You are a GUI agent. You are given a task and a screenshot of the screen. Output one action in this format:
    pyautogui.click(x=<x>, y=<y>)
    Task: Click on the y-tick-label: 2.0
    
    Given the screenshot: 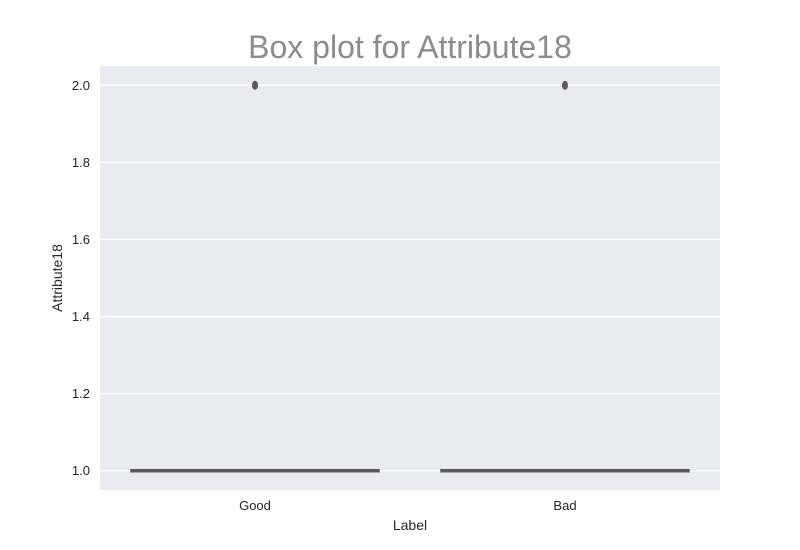 What is the action you would take?
    pyautogui.click(x=81, y=85)
    